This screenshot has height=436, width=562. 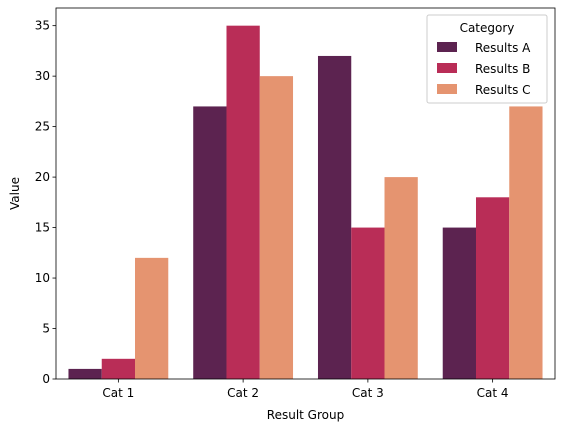 I want to click on legend-box, so click(x=487, y=59).